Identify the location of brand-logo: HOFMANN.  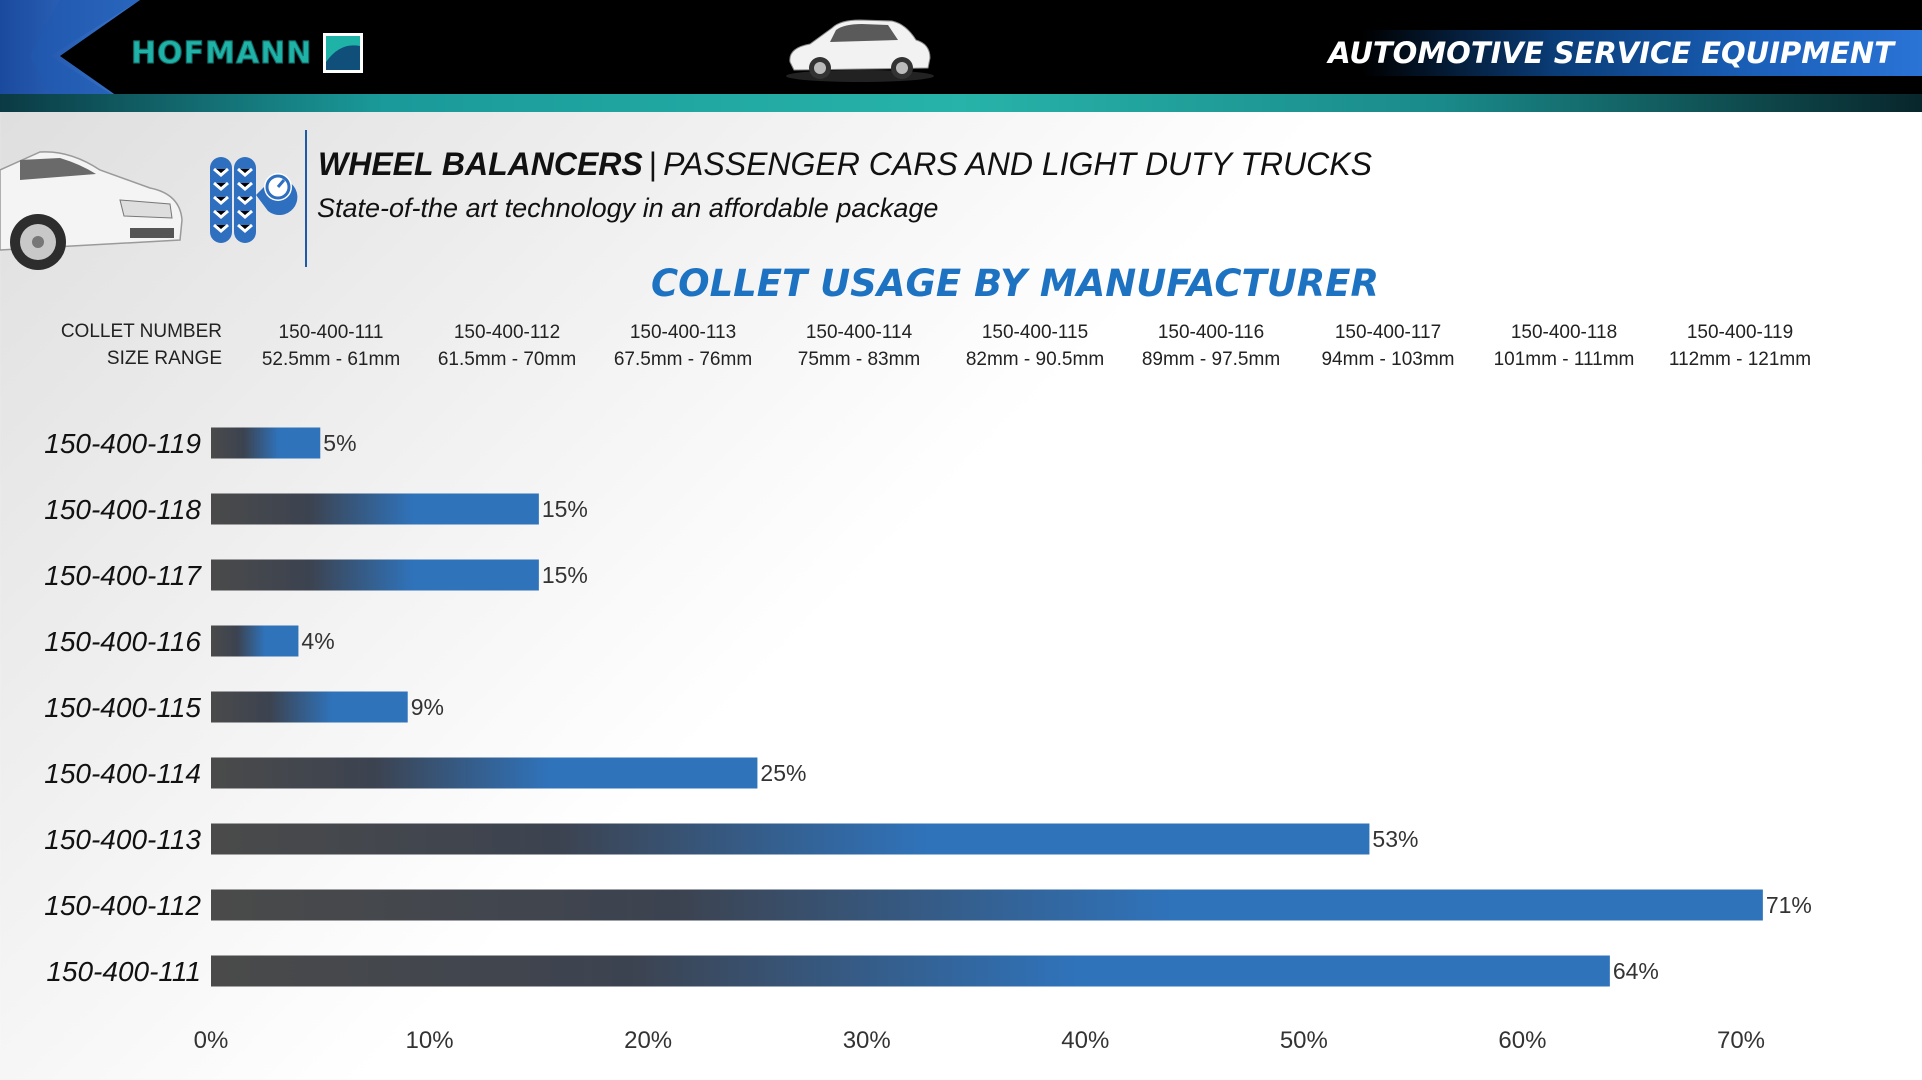
(247, 53).